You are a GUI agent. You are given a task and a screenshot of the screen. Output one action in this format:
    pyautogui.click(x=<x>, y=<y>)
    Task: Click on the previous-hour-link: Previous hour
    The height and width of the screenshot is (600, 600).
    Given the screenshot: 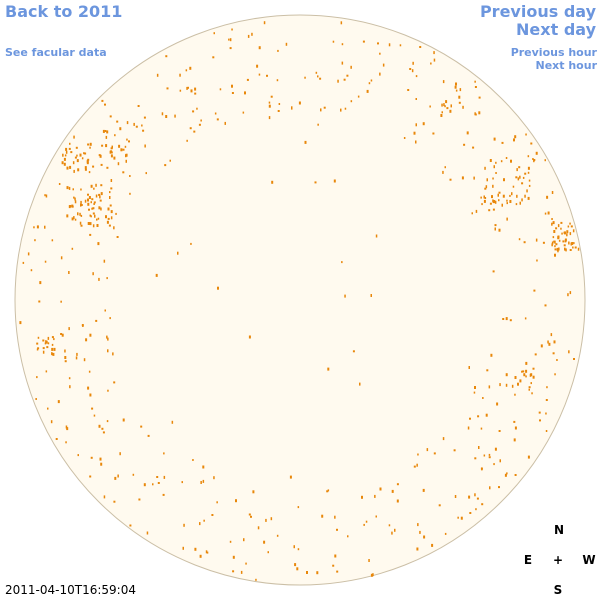 What is the action you would take?
    pyautogui.click(x=554, y=52)
    